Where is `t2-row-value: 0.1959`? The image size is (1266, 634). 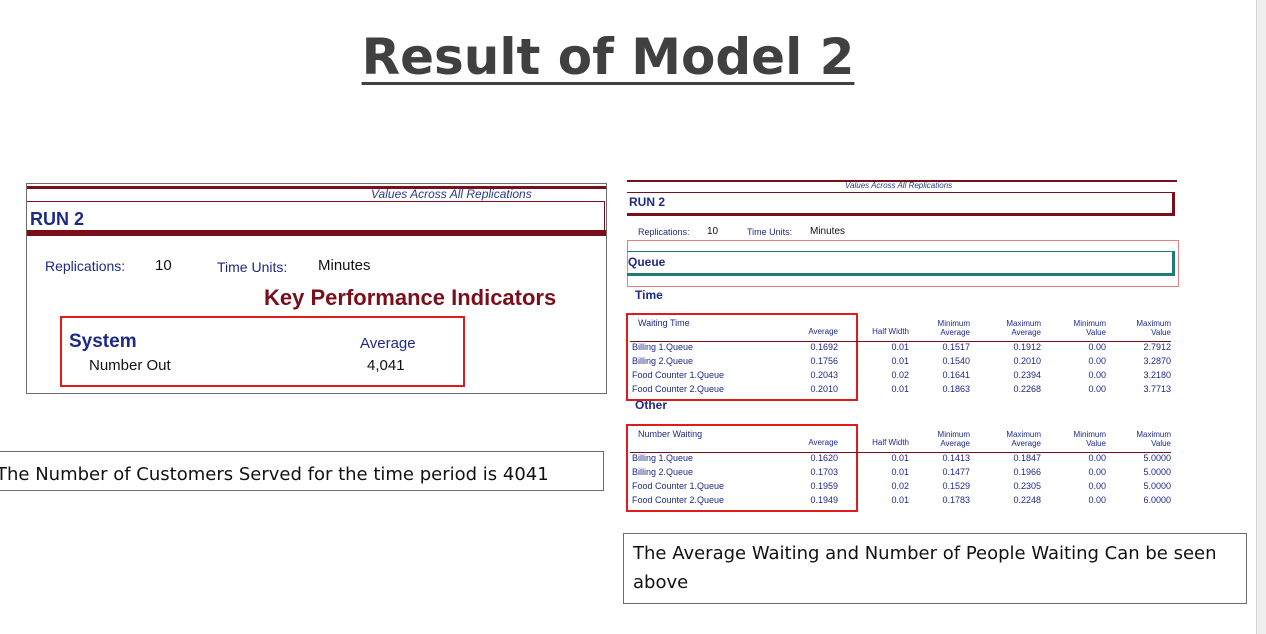 t2-row-value: 0.1959 is located at coordinates (824, 486).